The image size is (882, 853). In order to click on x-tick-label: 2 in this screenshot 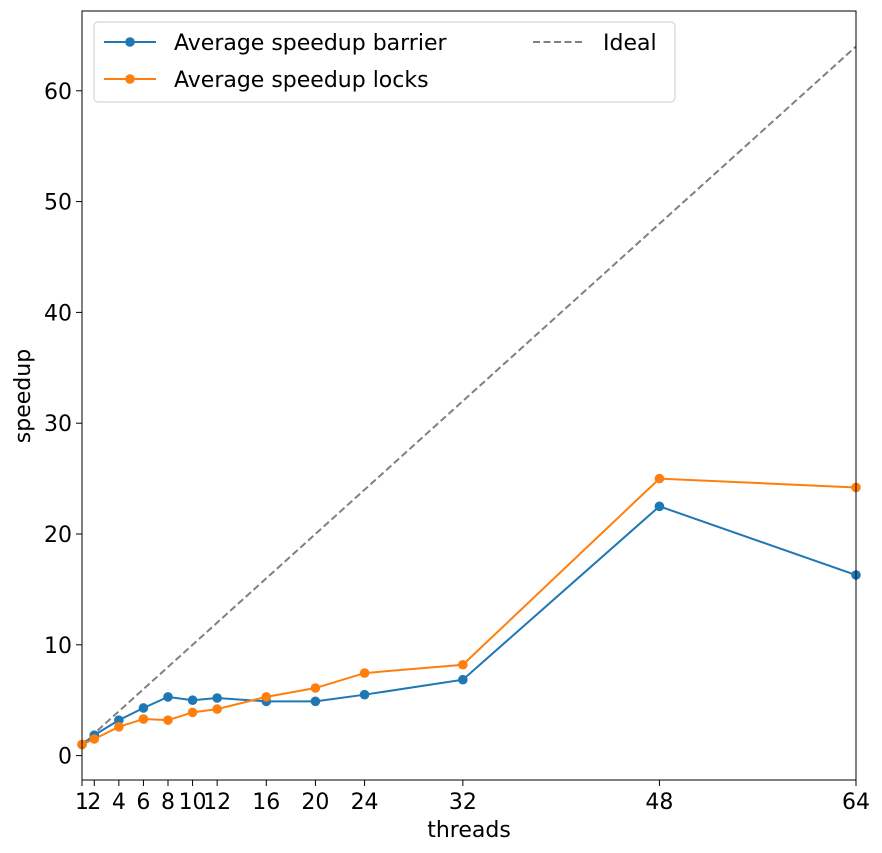, I will do `click(94, 802)`.